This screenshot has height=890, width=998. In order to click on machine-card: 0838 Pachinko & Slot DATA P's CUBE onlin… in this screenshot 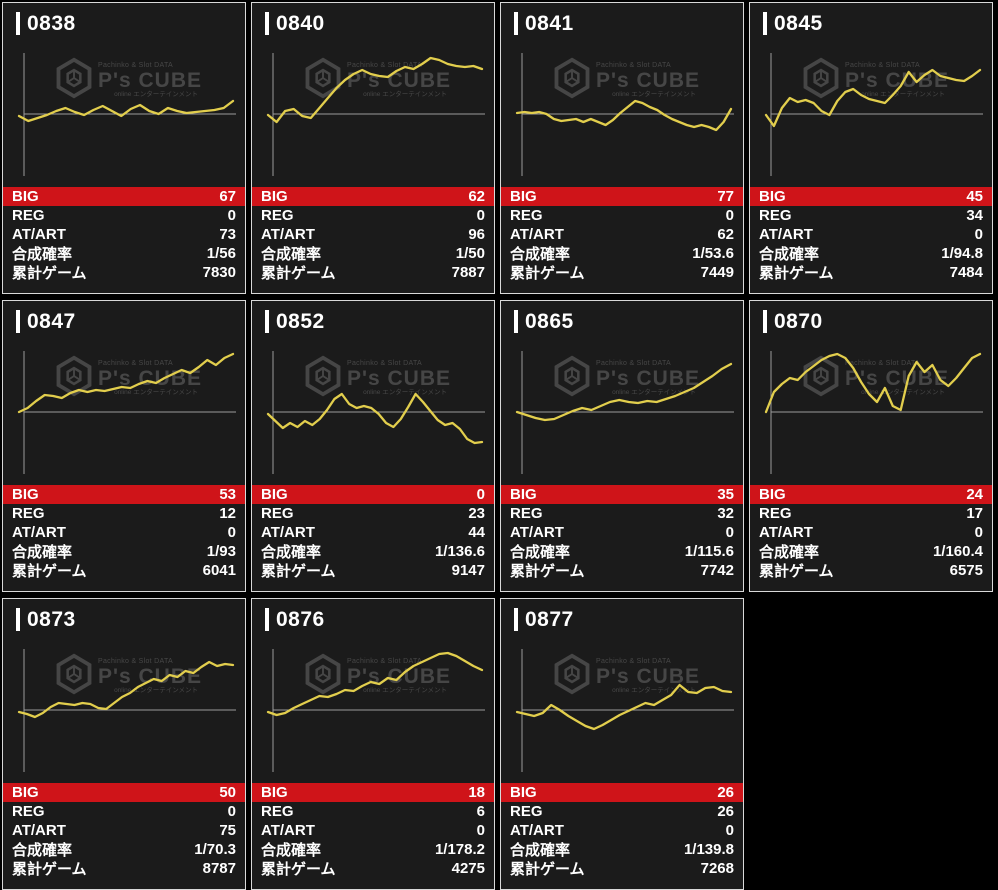, I will do `click(124, 148)`.